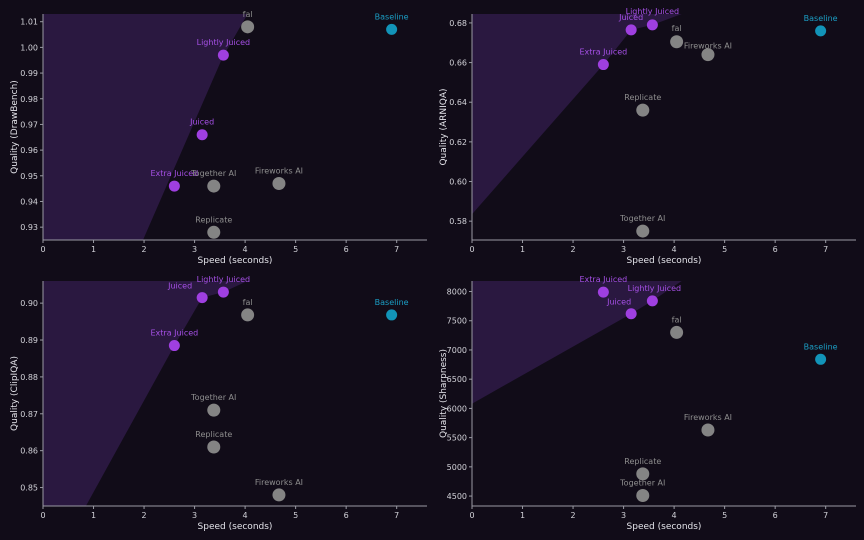 The image size is (864, 540). I want to click on y-tick-label: 6500, so click(457, 379).